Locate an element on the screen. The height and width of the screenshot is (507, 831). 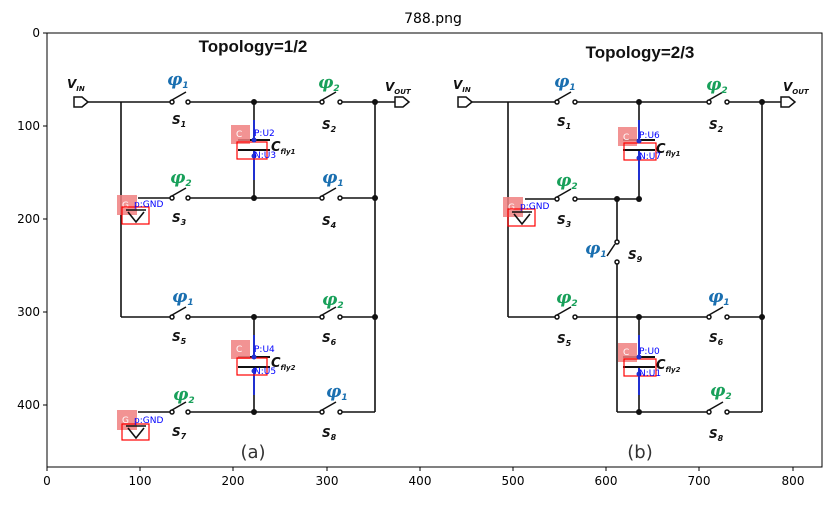
phase-label-a5: φ1 is located at coordinates (183, 297).